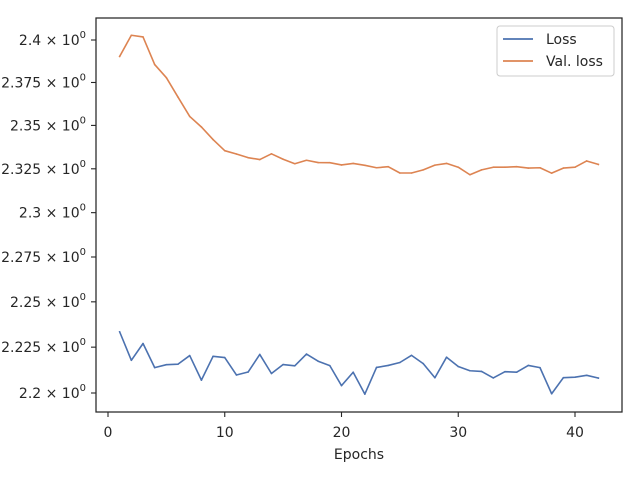 Image resolution: width=640 pixels, height=480 pixels. What do you see at coordinates (48, 124) in the screenshot?
I see `y-tick-label: 2.35 × 100` at bounding box center [48, 124].